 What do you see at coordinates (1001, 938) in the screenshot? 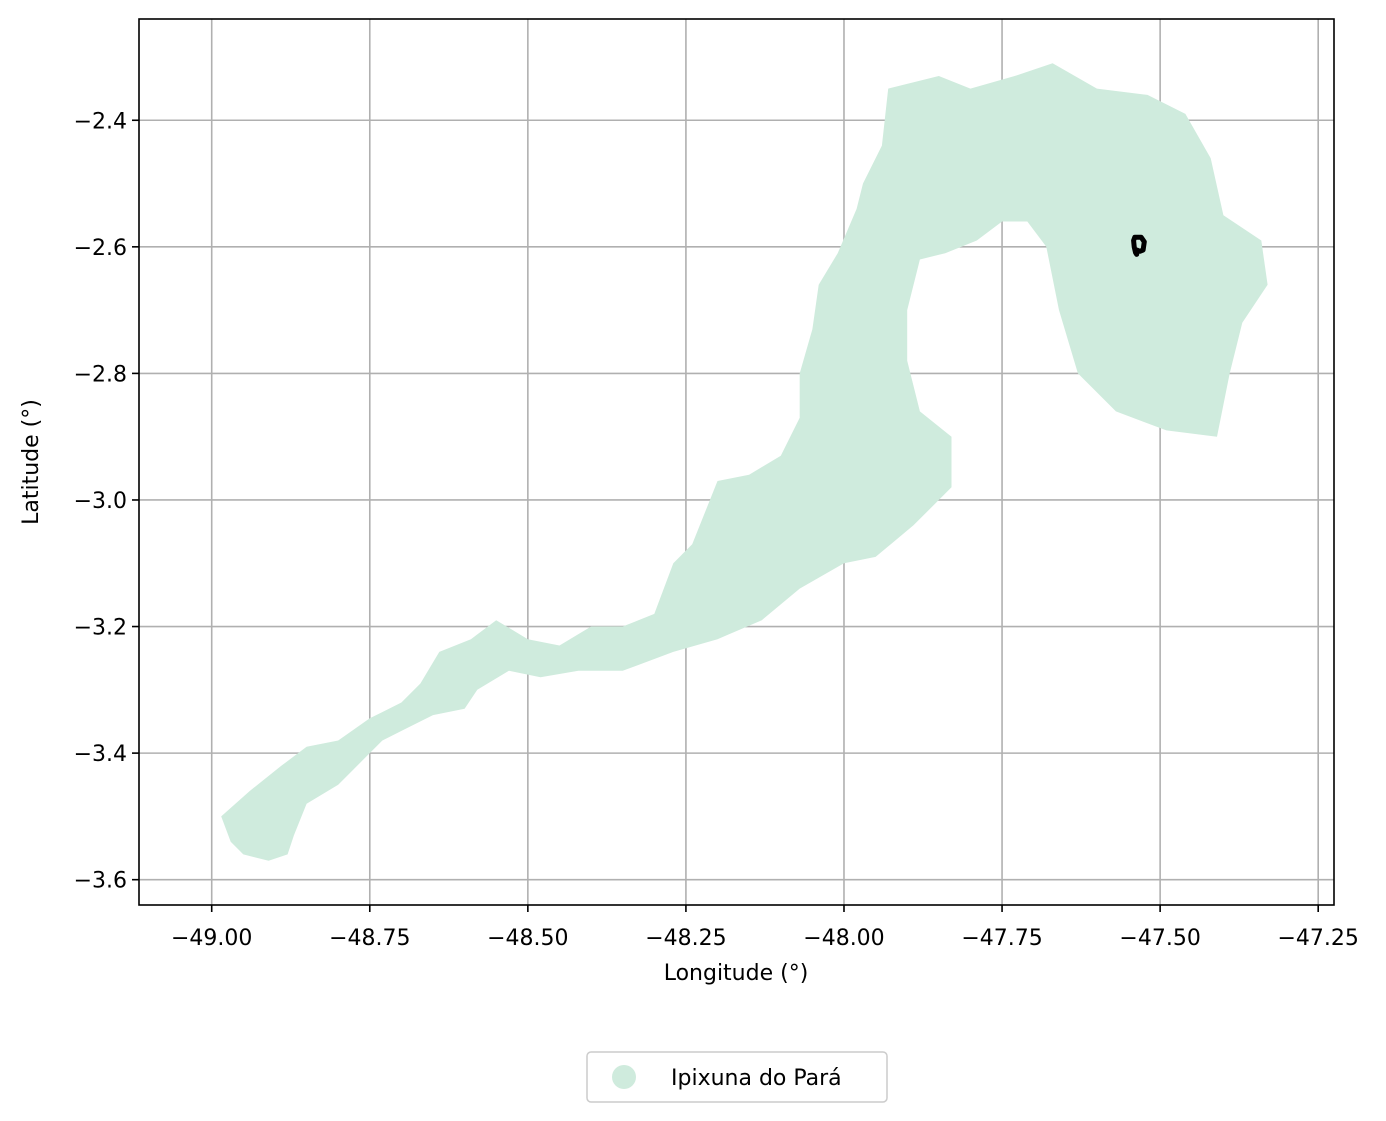
I see `x-tick-label: −47.75` at bounding box center [1001, 938].